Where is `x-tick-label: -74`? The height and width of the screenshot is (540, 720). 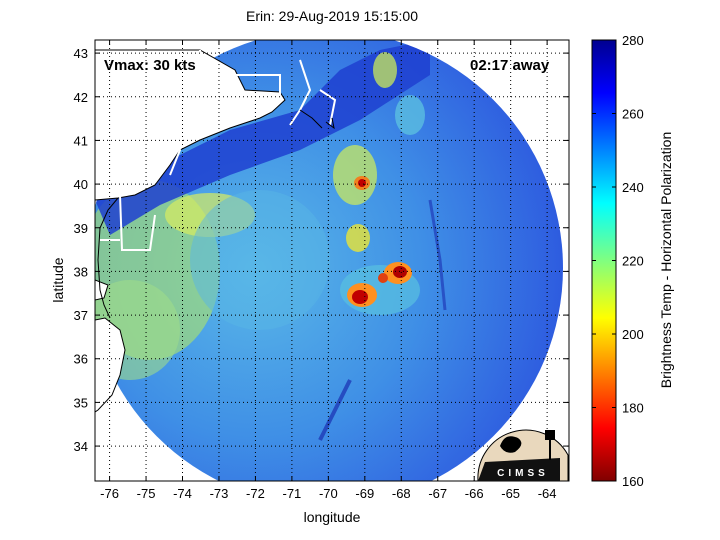
x-tick-label: -74 is located at coordinates (182, 493).